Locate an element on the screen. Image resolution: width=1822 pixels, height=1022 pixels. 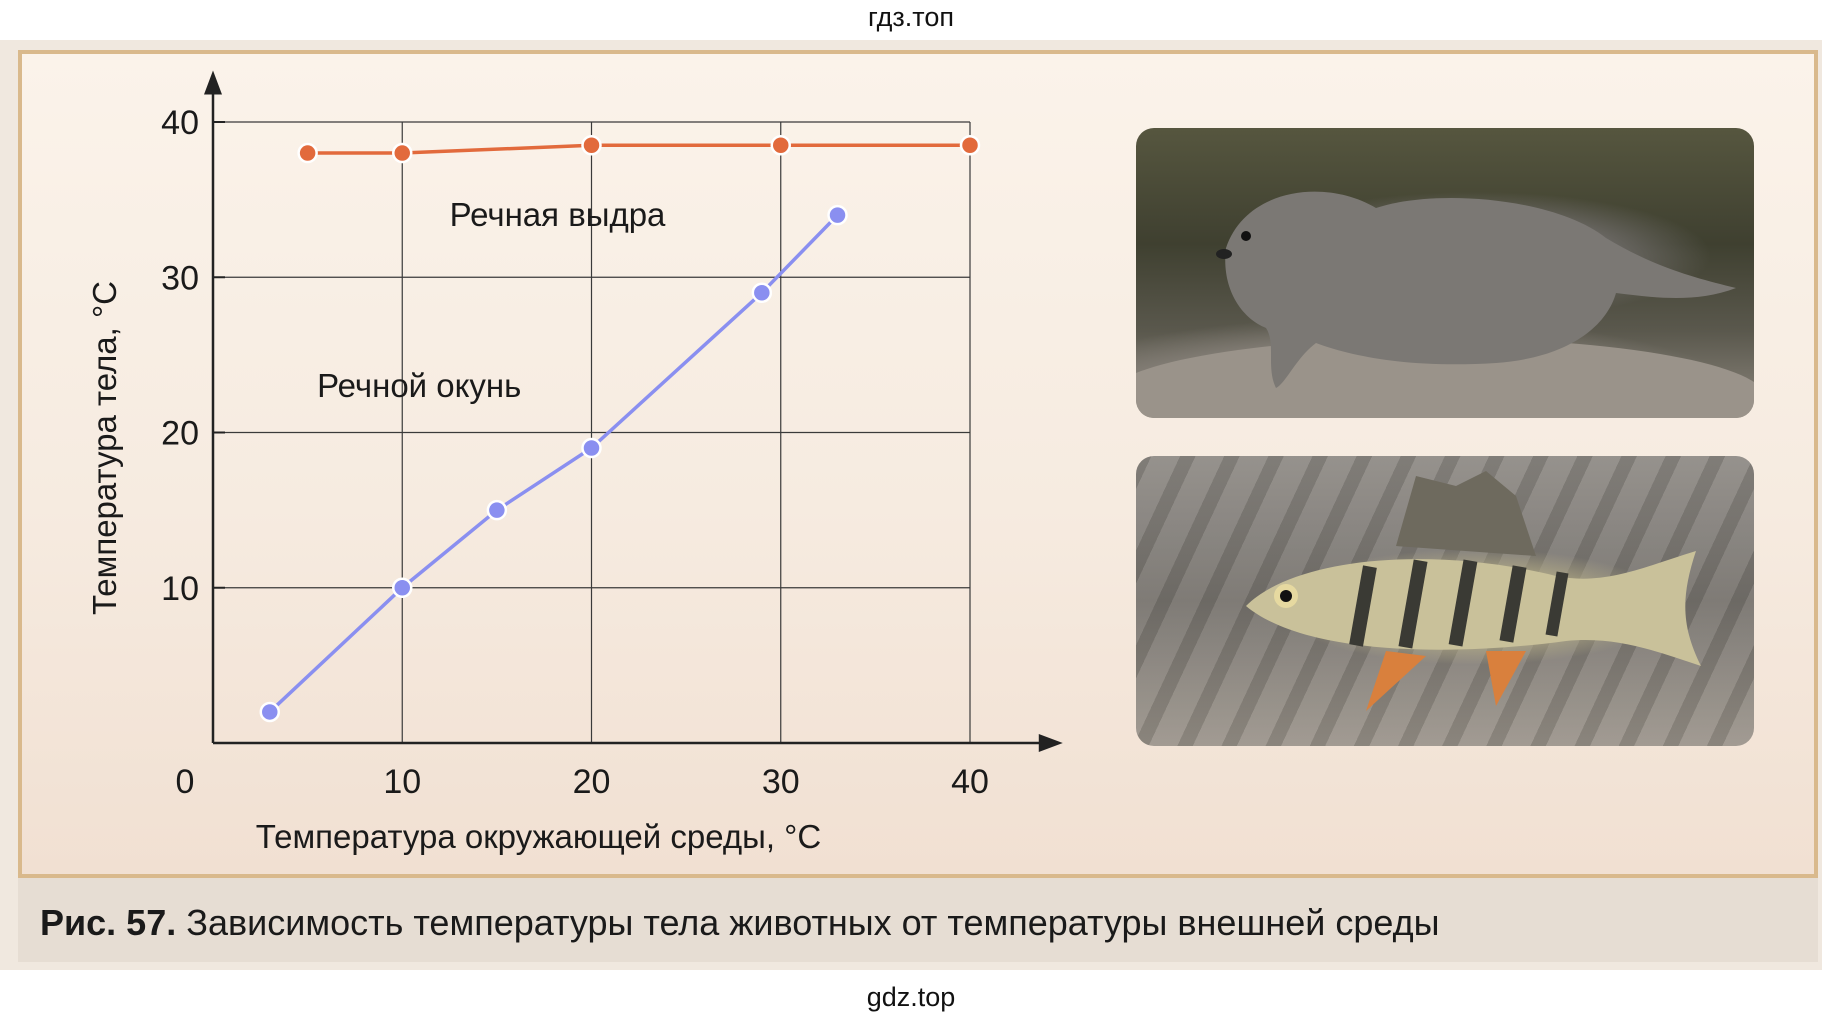
series-label-otter: Речная выдра is located at coordinates (558, 214).